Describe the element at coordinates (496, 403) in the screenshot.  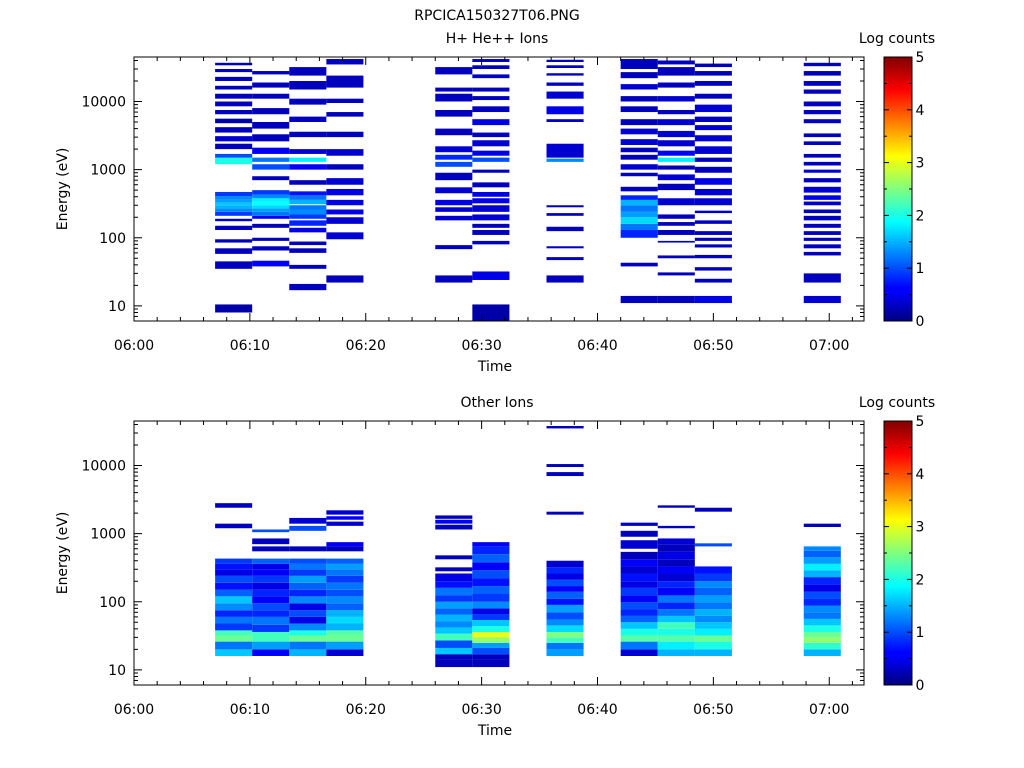
I see `panel-2-title: Other Ions` at that location.